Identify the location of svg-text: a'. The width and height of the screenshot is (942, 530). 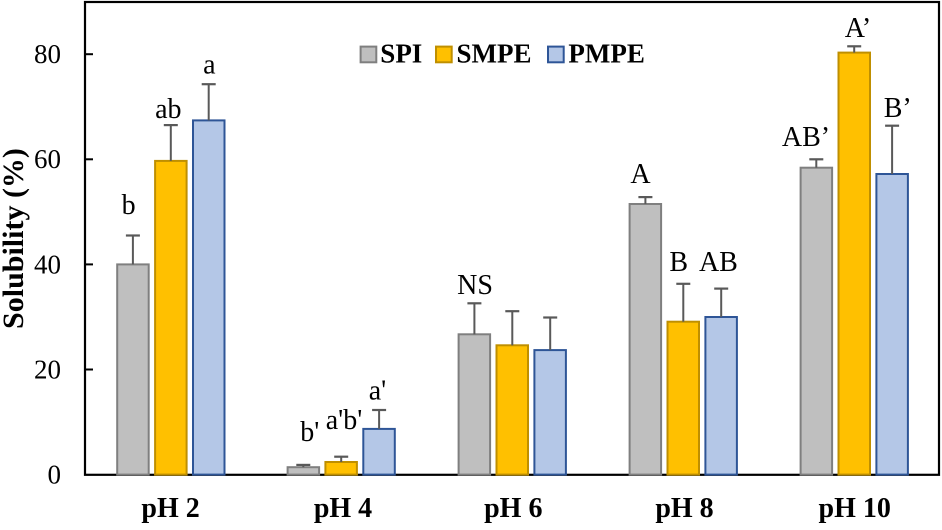
(377, 390).